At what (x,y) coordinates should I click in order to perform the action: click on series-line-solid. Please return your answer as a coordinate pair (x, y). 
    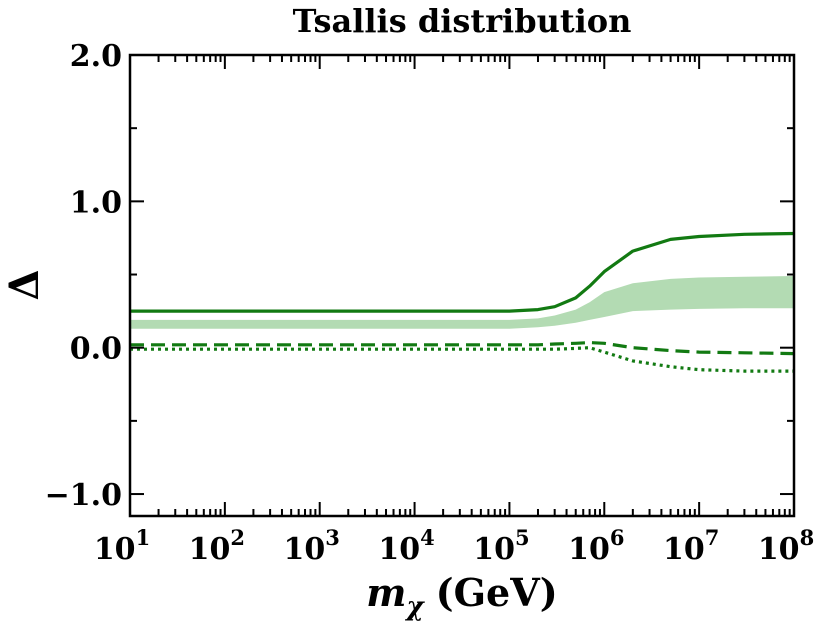
    Looking at the image, I should click on (462, 272).